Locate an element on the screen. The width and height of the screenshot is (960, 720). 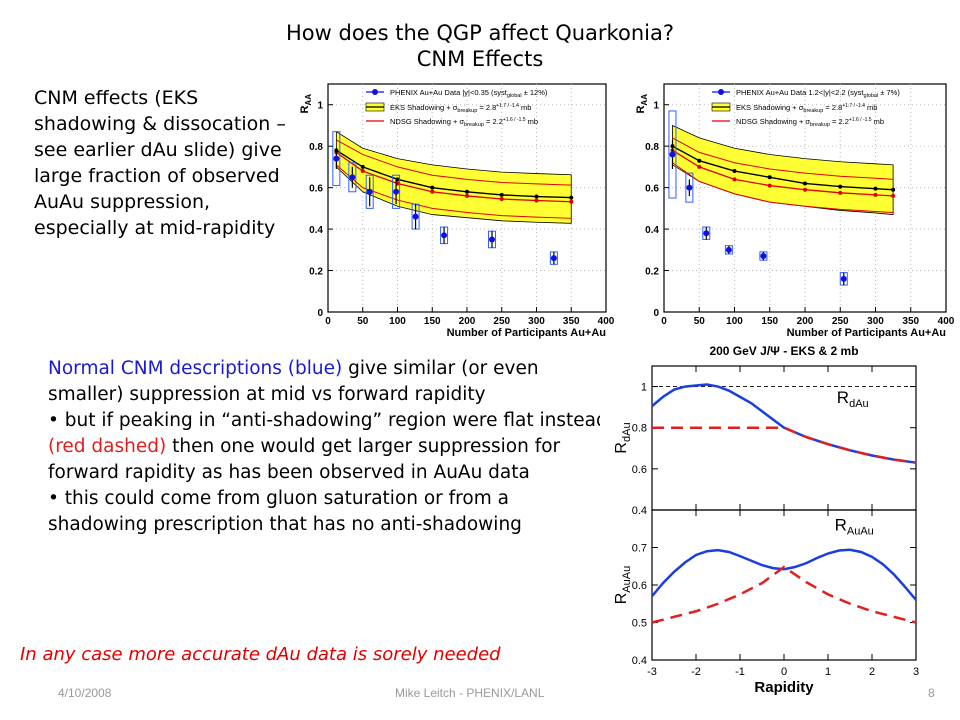
c3-title: 200 GeV J/Ψ - EKS & 2 mb is located at coordinates (783, 351).